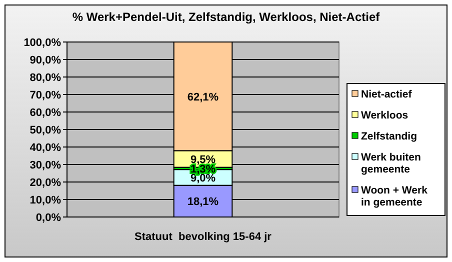 This screenshot has height=262, width=452. I want to click on y-tick-label: 90,0%, so click(46, 60).